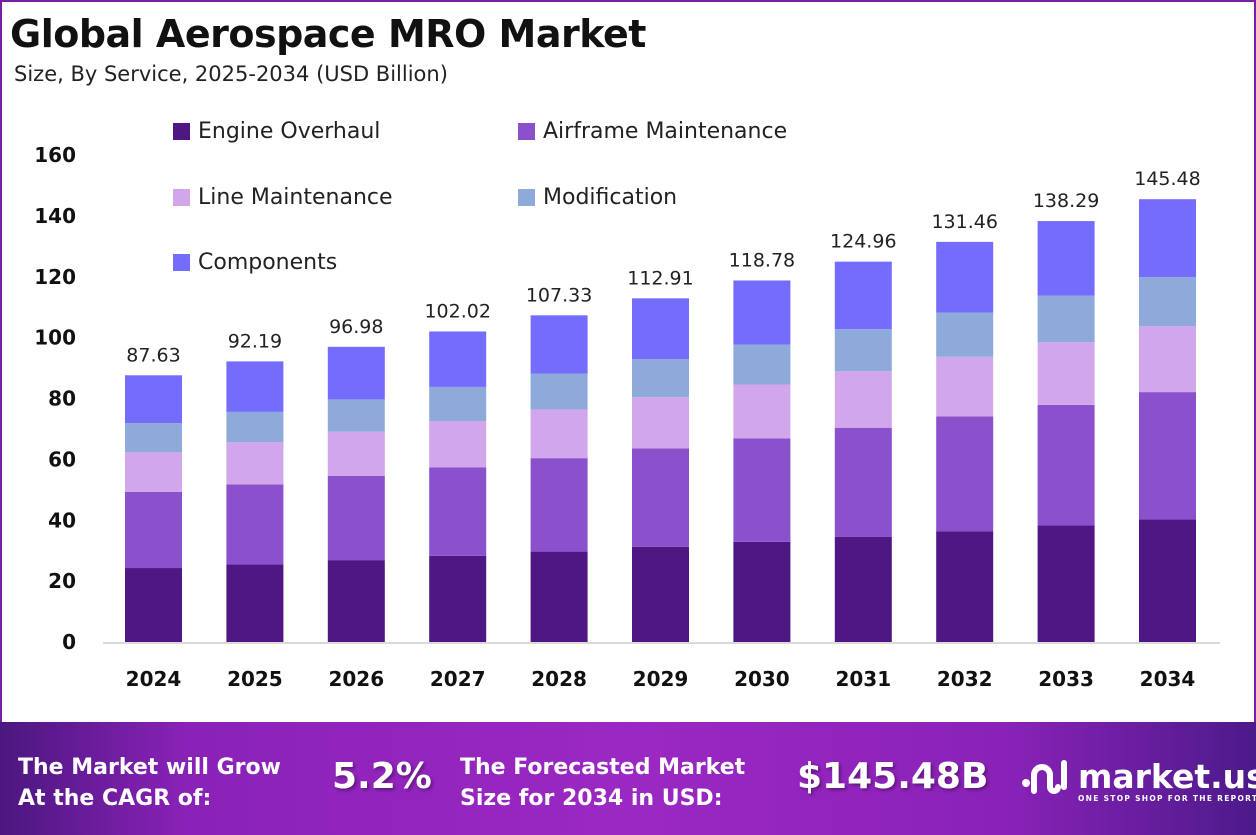 This screenshot has width=1256, height=835. What do you see at coordinates (893, 776) in the screenshot?
I see `forecast-value: $145.48B` at bounding box center [893, 776].